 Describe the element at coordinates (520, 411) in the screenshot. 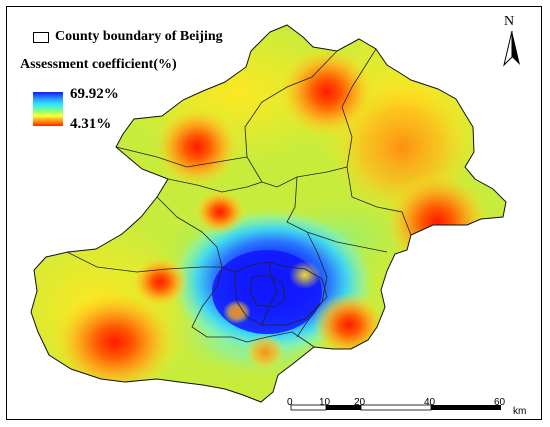

I see `scale-unit-label: km` at that location.